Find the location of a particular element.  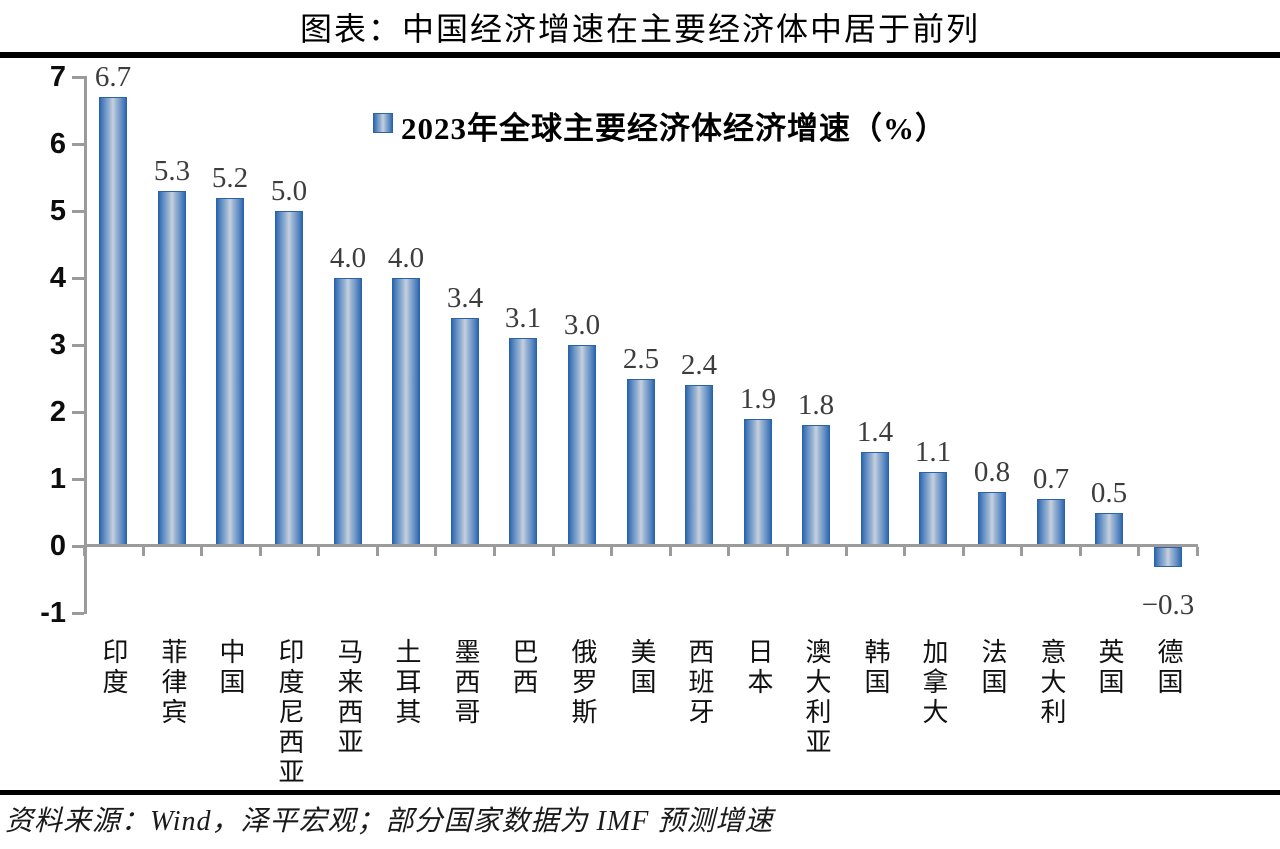

y-axis-tick-label: 2 is located at coordinates (57, 412).